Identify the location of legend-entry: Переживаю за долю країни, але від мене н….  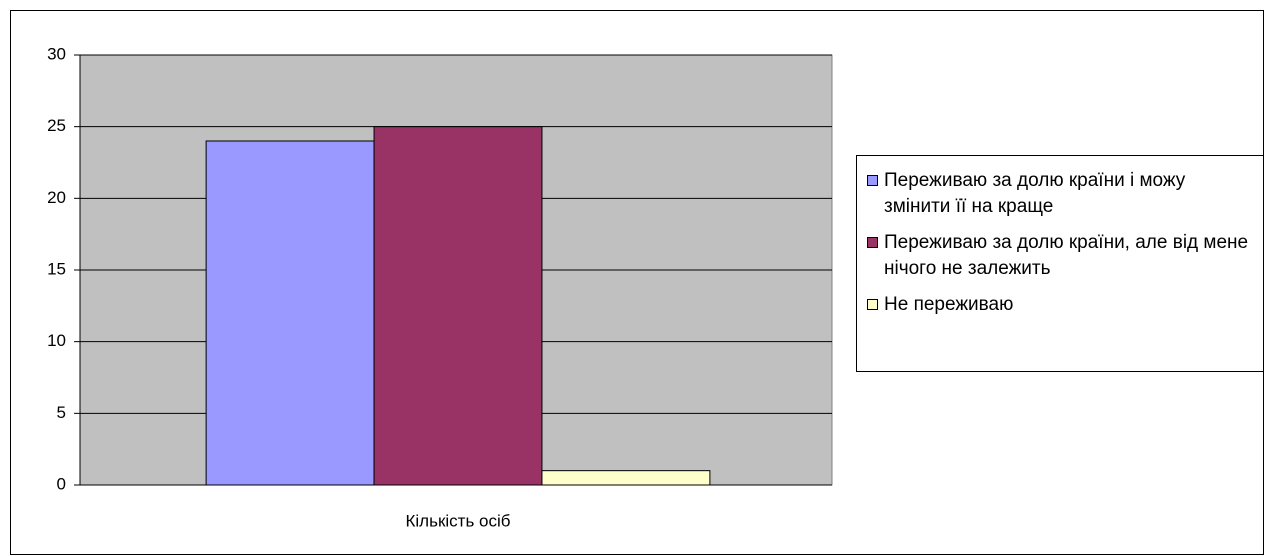
(1061, 256).